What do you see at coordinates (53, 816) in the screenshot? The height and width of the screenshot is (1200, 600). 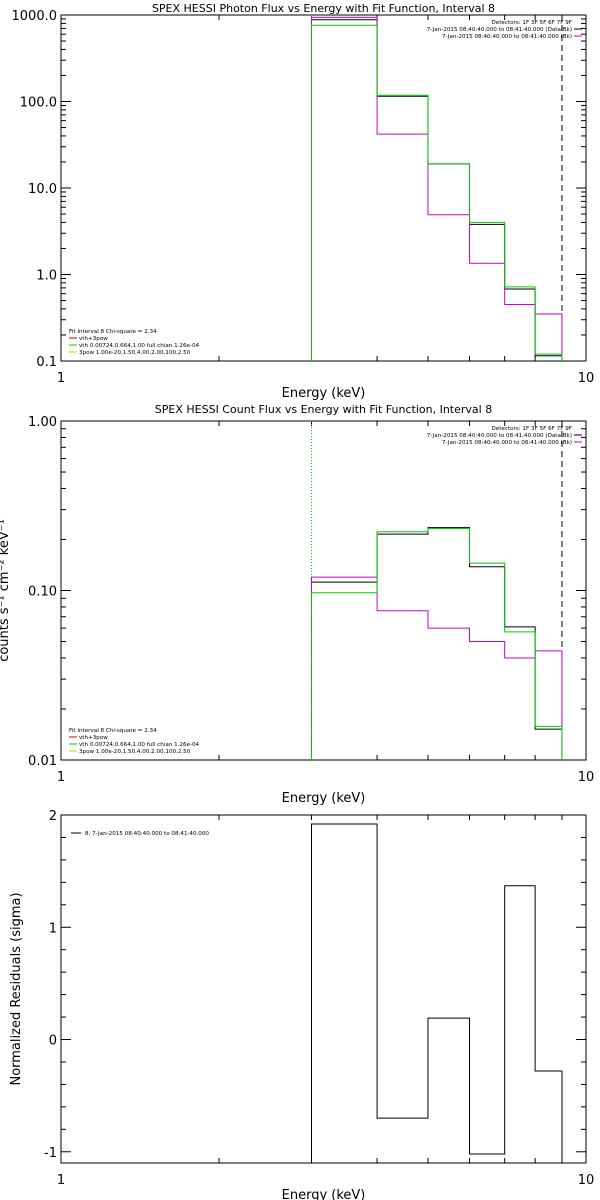 I see `y-tick-label: 2` at bounding box center [53, 816].